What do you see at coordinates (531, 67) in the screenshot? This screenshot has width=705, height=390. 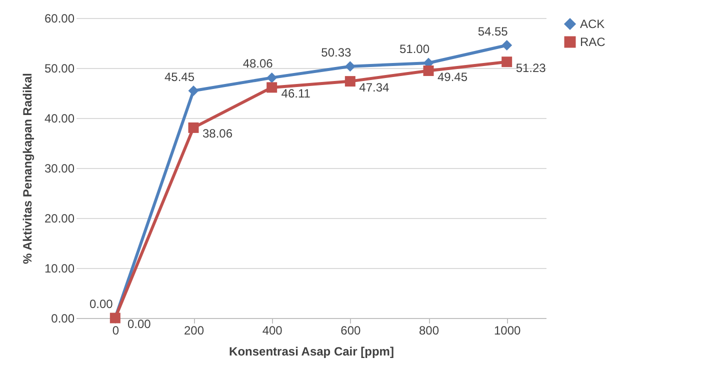 I see `data-label: 51.23` at bounding box center [531, 67].